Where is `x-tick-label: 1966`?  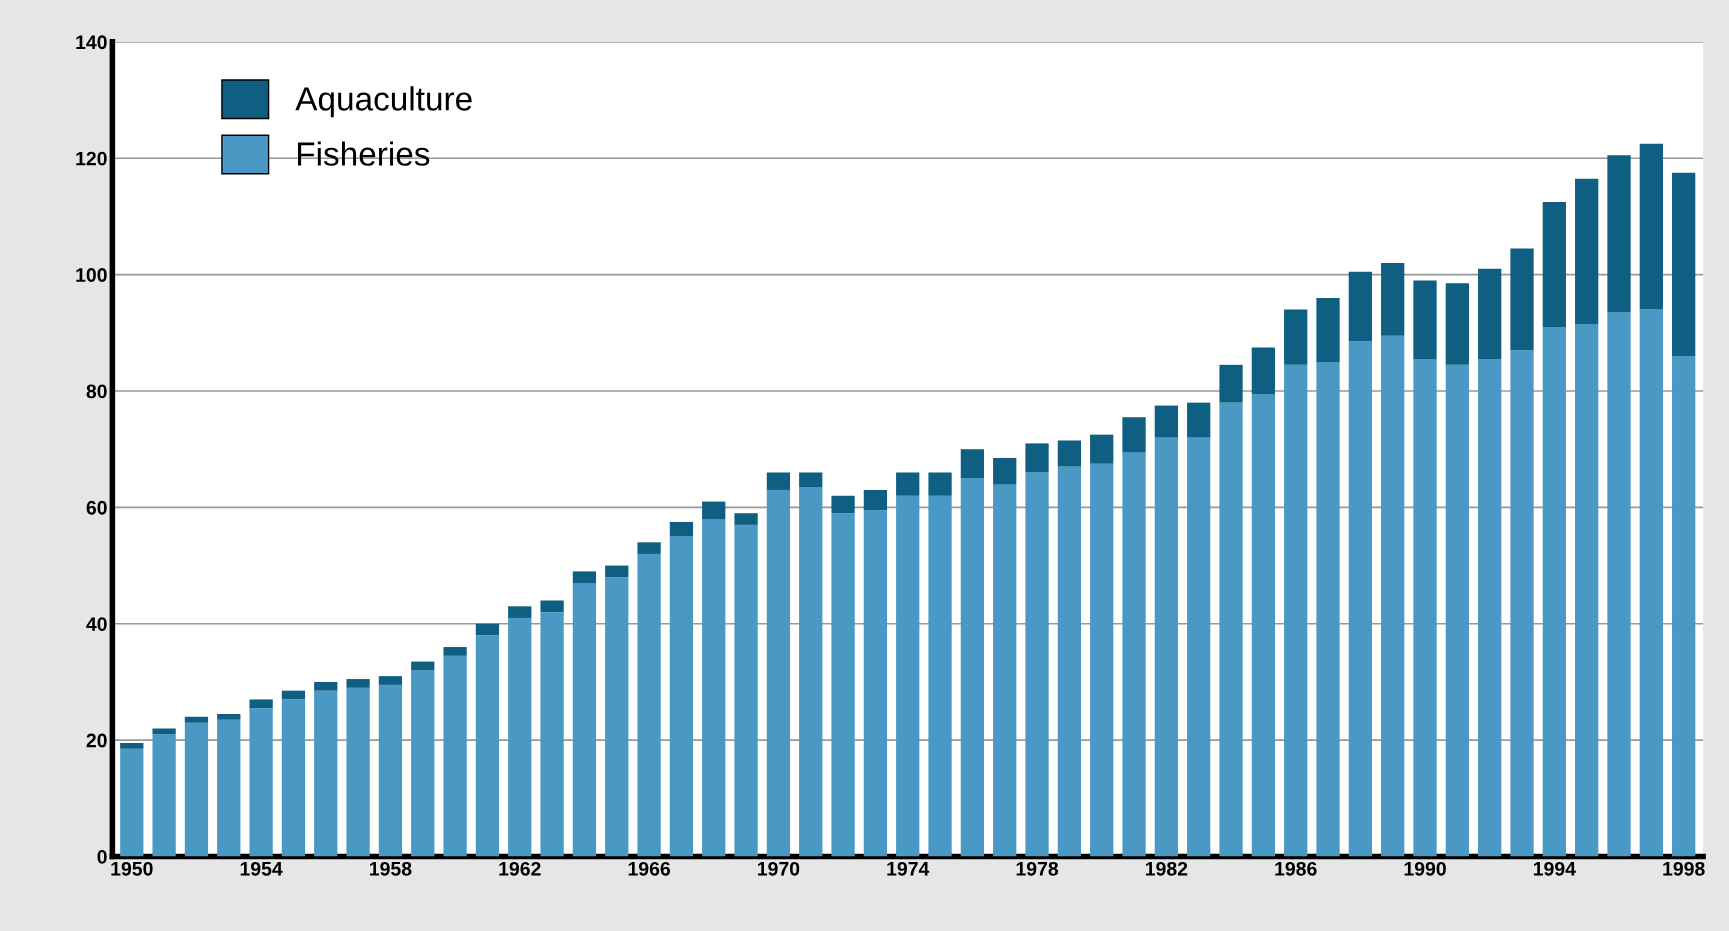
x-tick-label: 1966 is located at coordinates (649, 868).